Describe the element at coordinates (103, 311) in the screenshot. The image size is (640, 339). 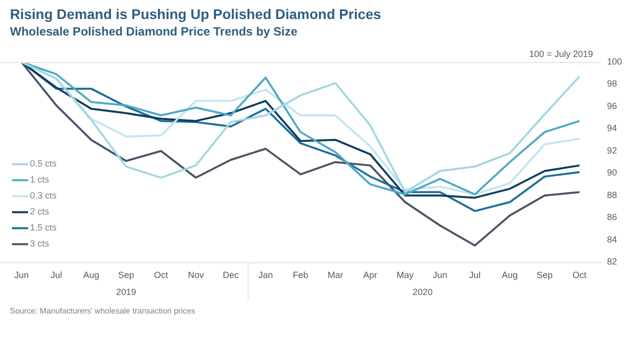
I see `source-note: Source: Manufacturers' wholesale transaction prices` at that location.